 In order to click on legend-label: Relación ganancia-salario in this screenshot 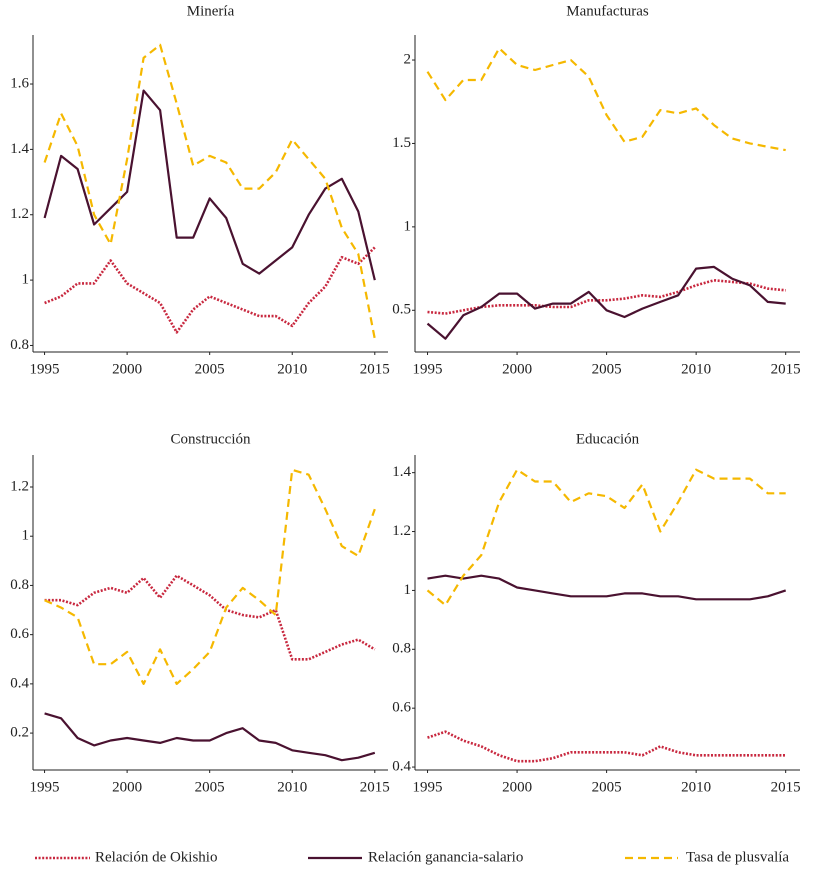, I will do `click(445, 857)`.